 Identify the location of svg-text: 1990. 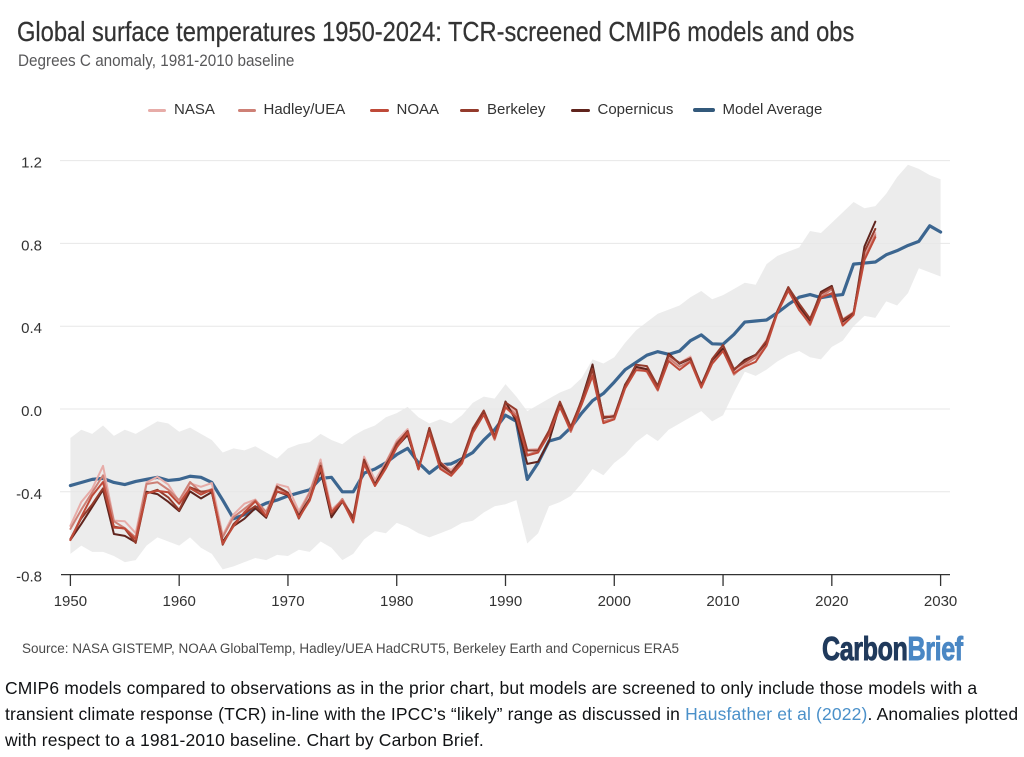
(505, 601).